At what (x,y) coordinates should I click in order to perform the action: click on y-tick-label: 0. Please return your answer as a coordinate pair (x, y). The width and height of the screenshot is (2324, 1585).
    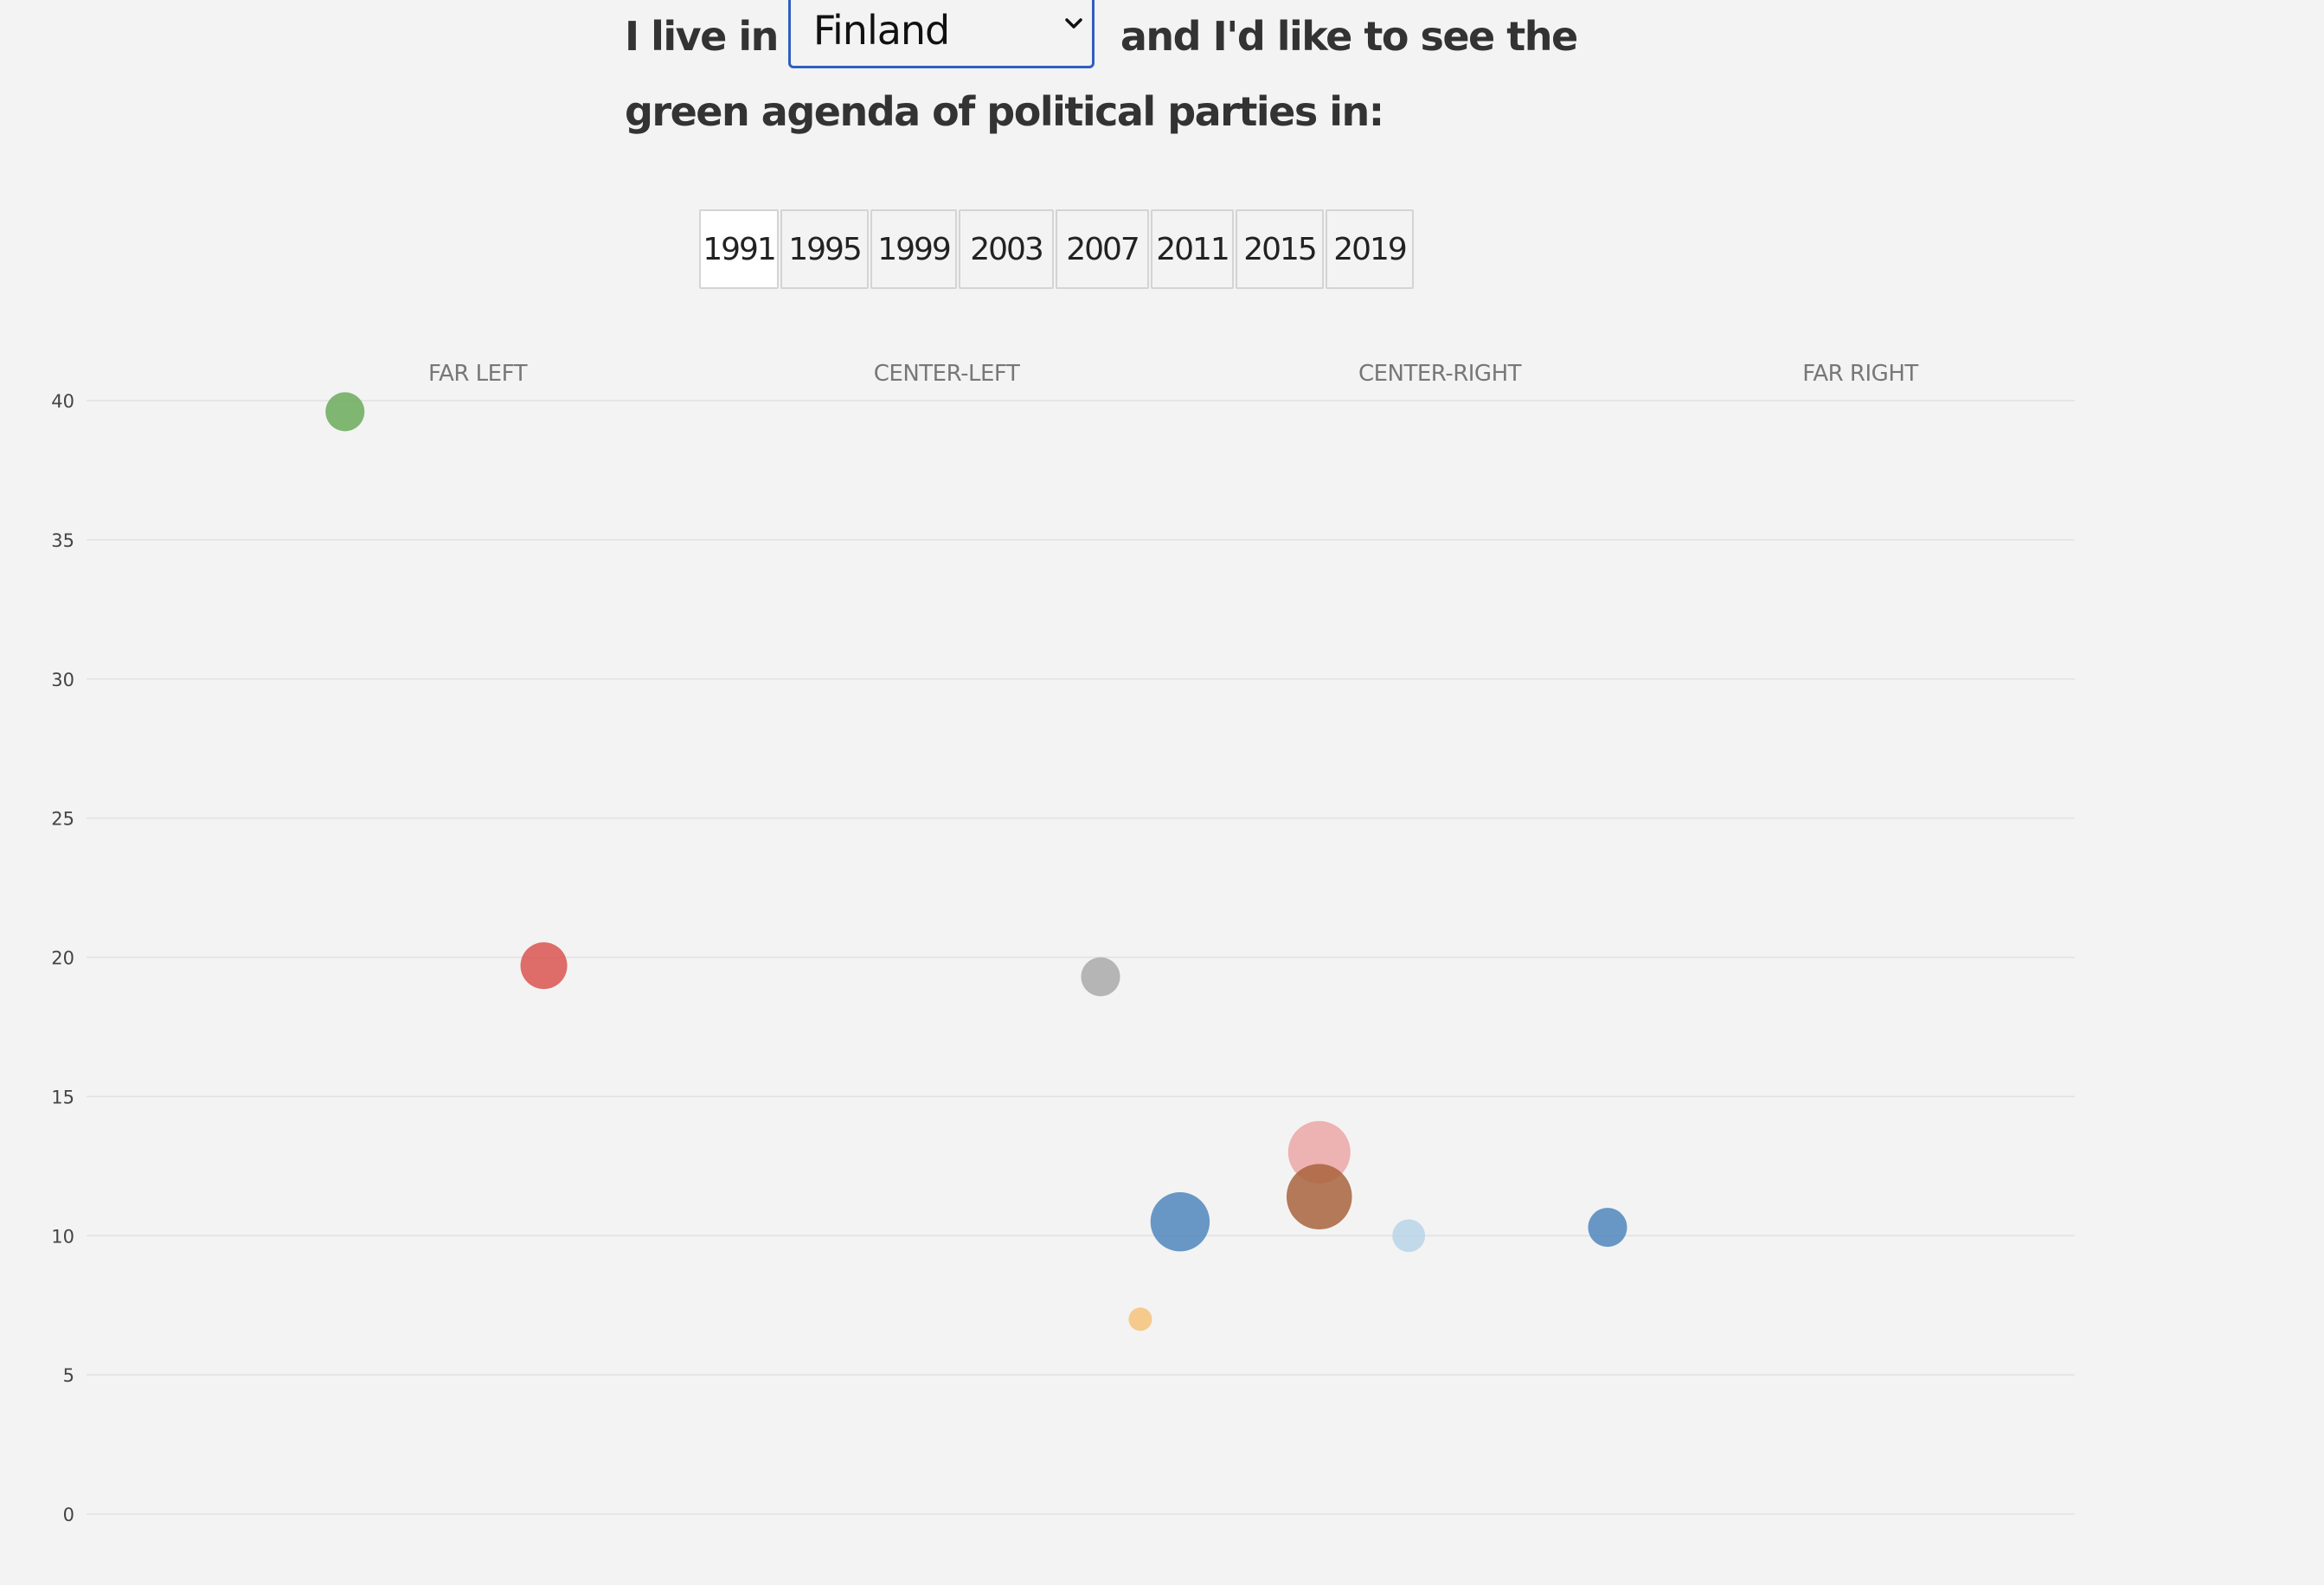
    Looking at the image, I should click on (68, 1515).